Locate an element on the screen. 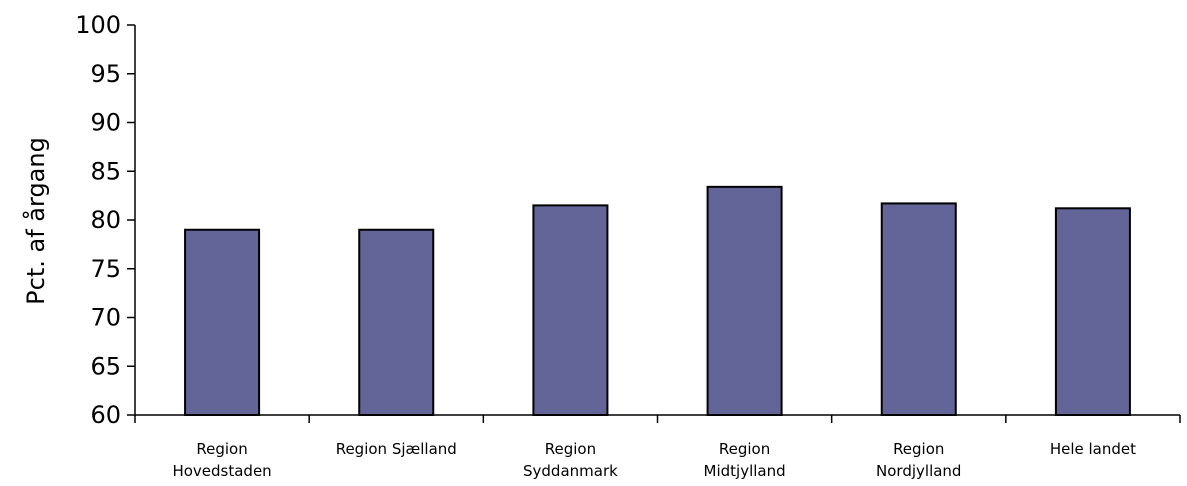 The image size is (1187, 486). x-tick-label: Hele landet is located at coordinates (1093, 449).